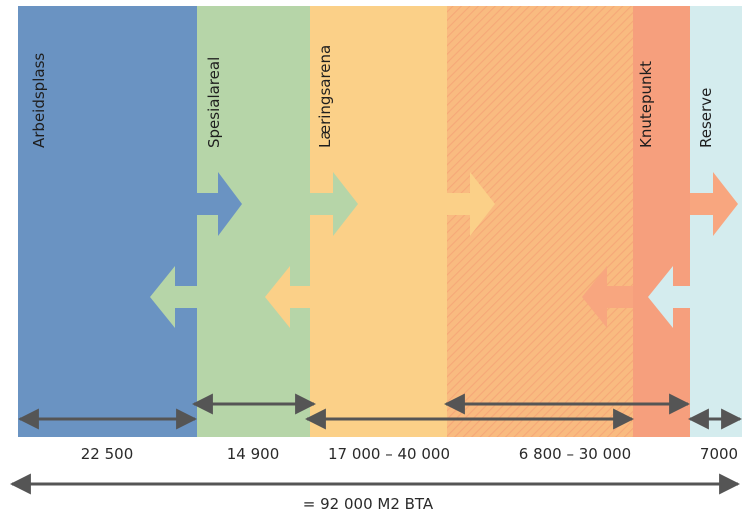 Image resolution: width=742 pixels, height=515 pixels. I want to click on zone-label-laeringsarena: Læringsarena, so click(325, 96).